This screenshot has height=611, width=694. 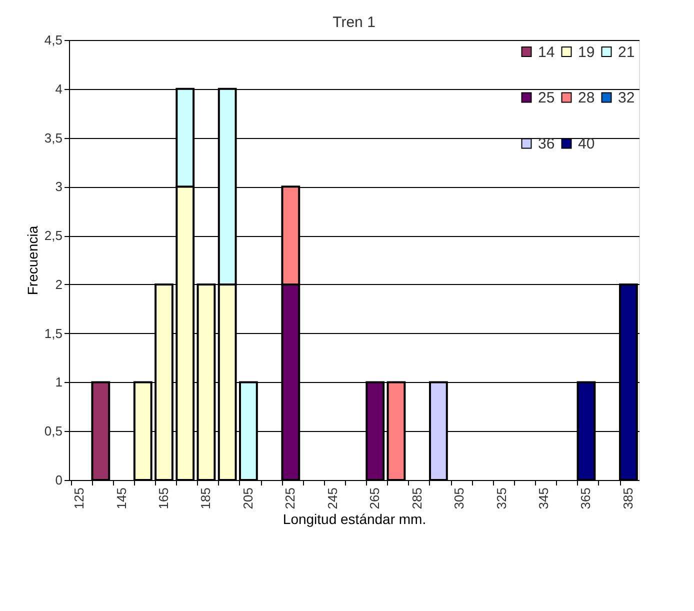 I want to click on x-tick-label: 205, so click(x=248, y=499).